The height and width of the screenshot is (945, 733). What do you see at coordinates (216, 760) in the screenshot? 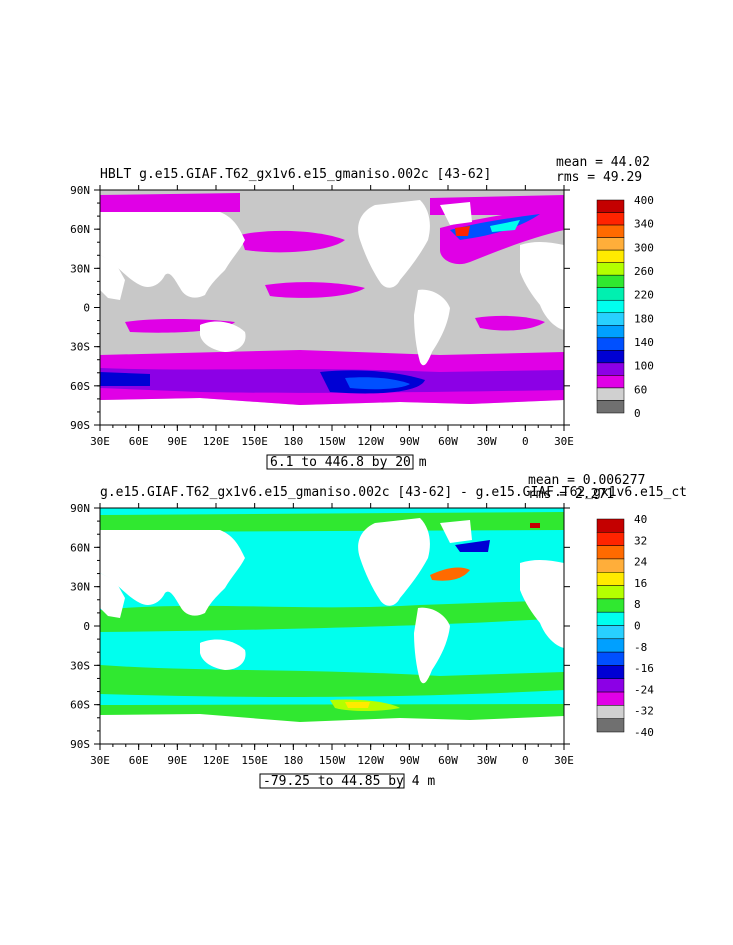
I see `x-tick-label: 120E` at bounding box center [216, 760].